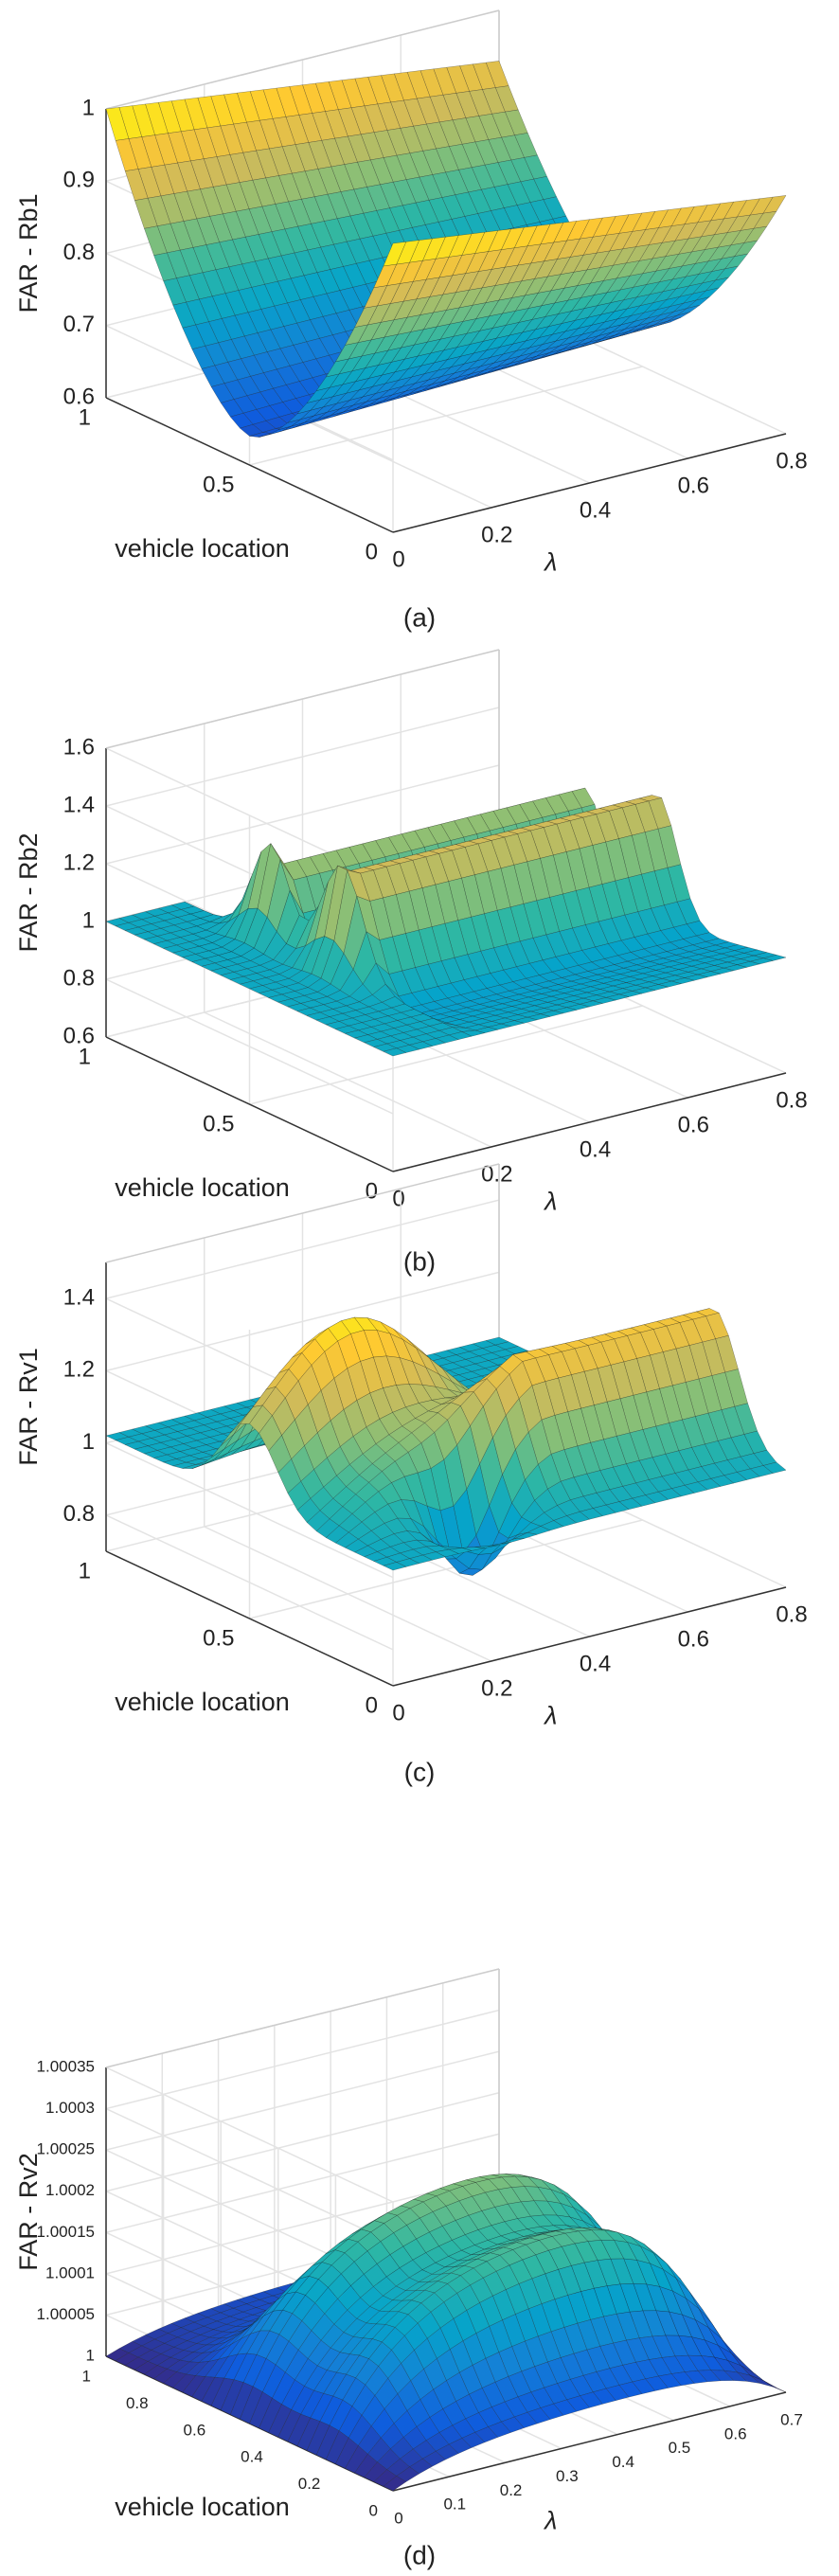 This screenshot has height=2576, width=839. What do you see at coordinates (310, 2484) in the screenshot?
I see `y-tick-label: 0.2` at bounding box center [310, 2484].